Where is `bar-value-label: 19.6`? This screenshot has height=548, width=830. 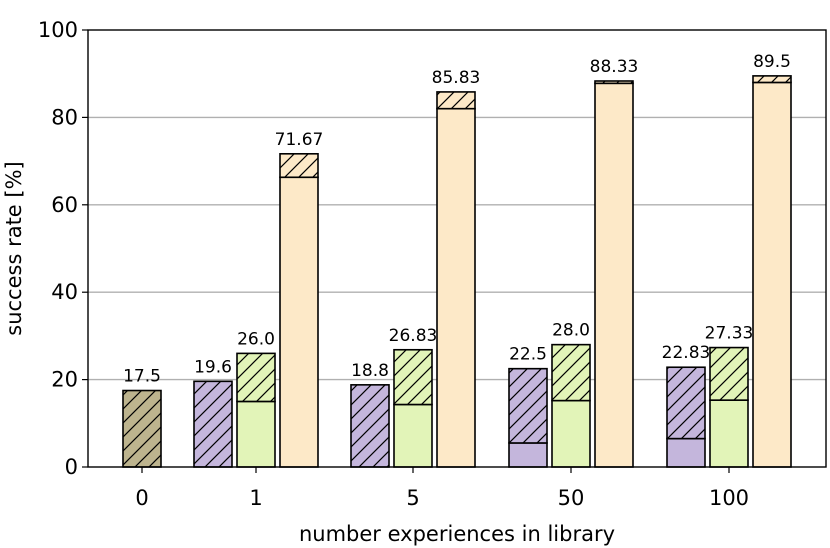
bar-value-label: 19.6 is located at coordinates (213, 367).